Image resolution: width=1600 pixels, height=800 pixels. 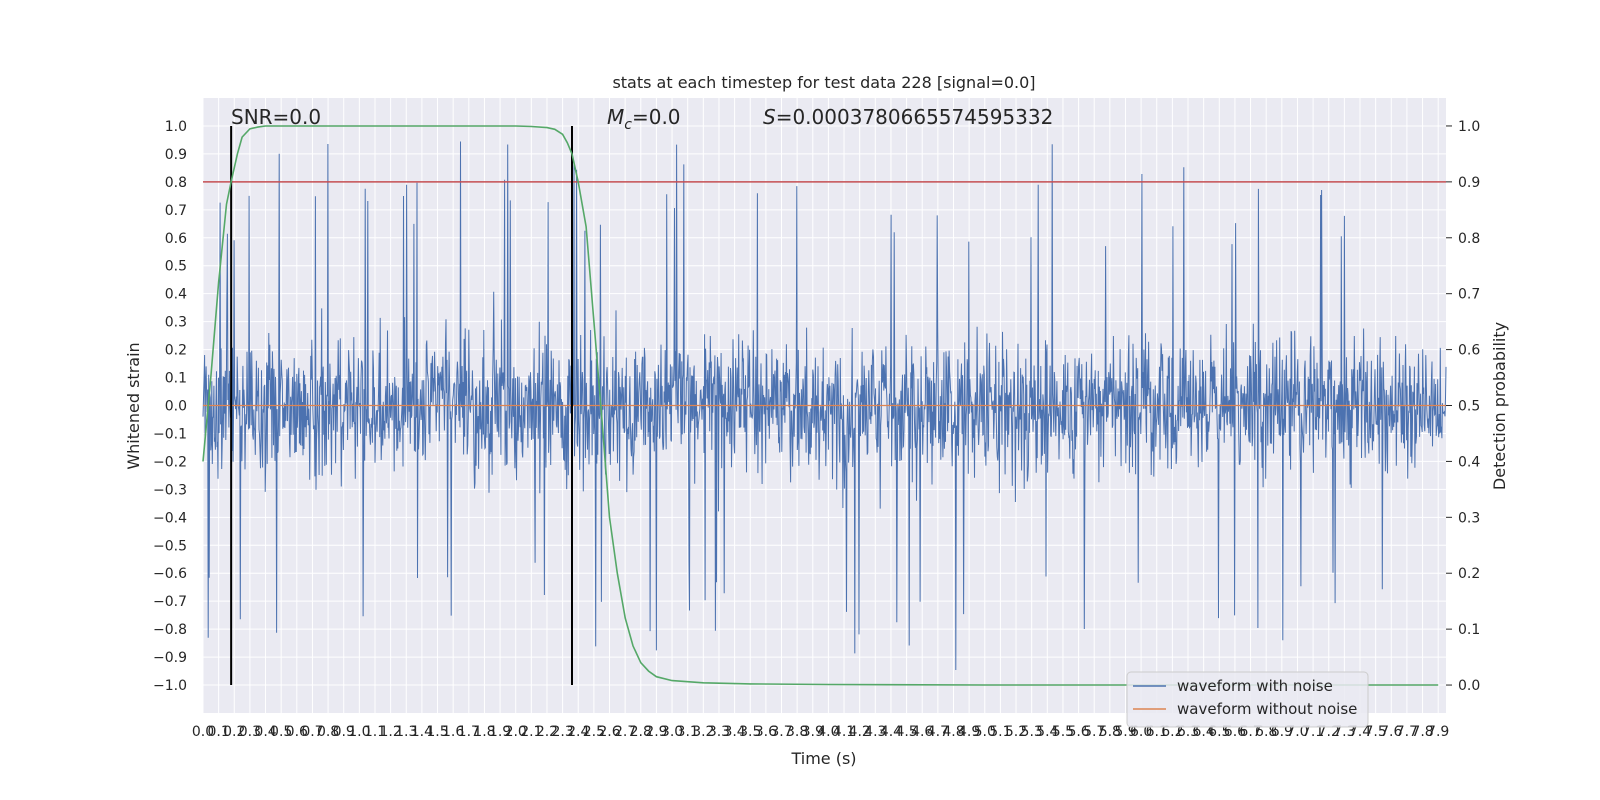 What do you see at coordinates (1047, 732) in the screenshot?
I see `x-tick-label: 5.4` at bounding box center [1047, 732].